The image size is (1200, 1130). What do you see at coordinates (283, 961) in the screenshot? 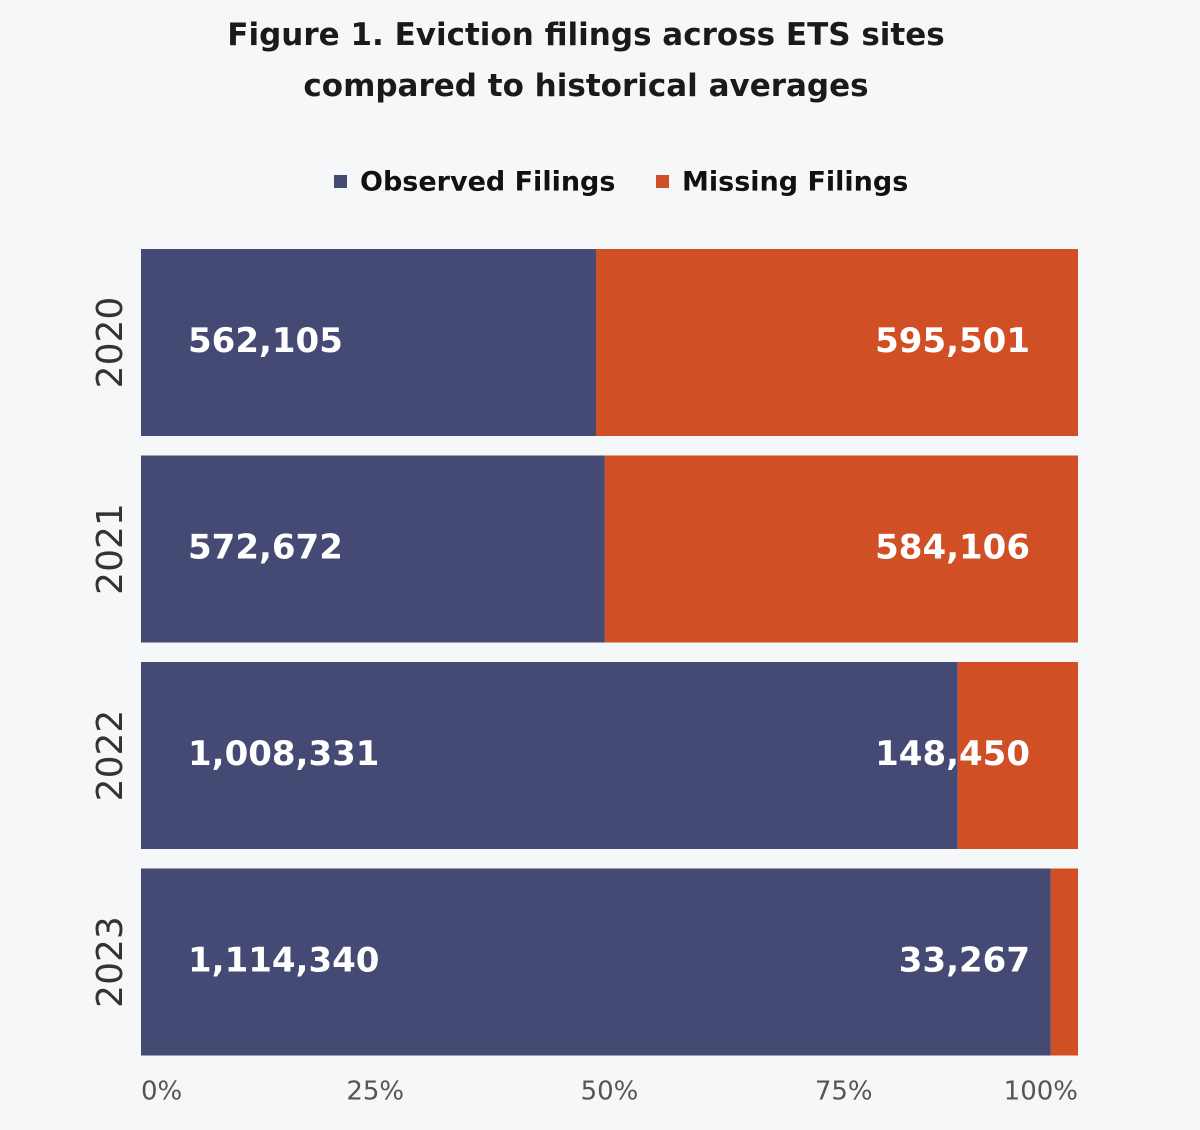
I see `data-label: 1,114,340` at bounding box center [283, 961].